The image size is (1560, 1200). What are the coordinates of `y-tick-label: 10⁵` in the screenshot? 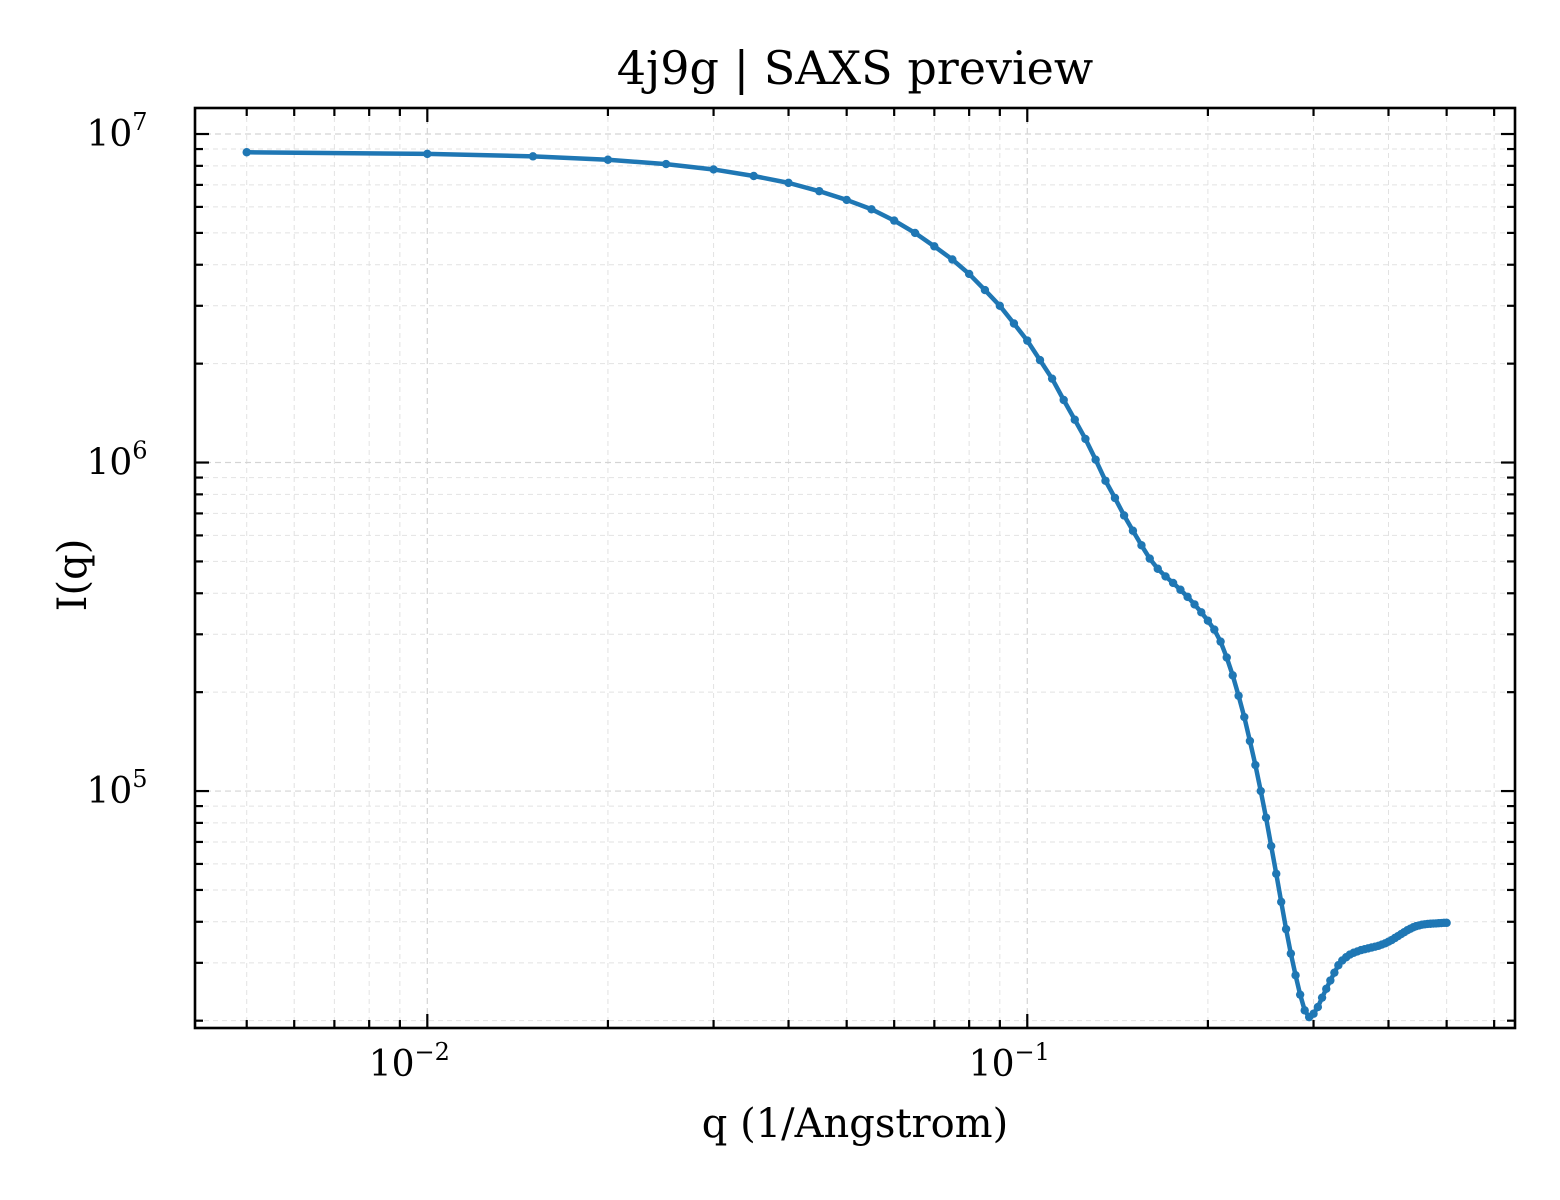 It's located at (116, 788).